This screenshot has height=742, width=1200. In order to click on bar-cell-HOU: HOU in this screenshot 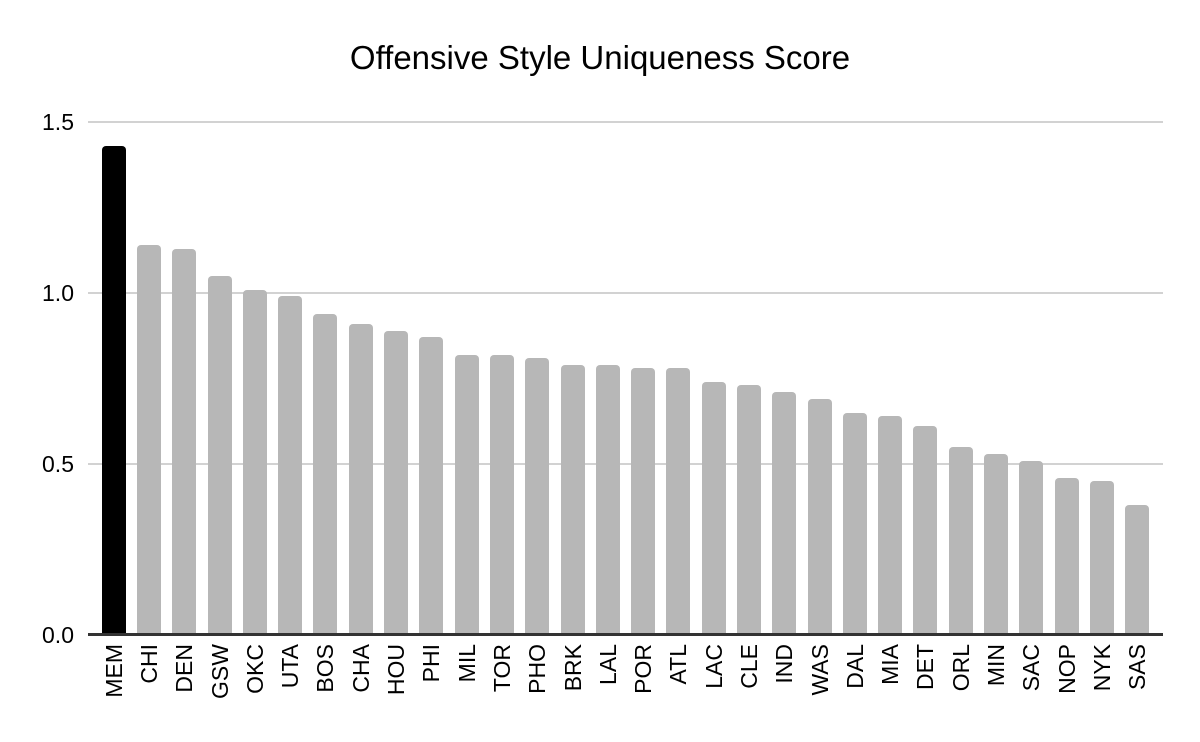, I will do `click(395, 408)`.